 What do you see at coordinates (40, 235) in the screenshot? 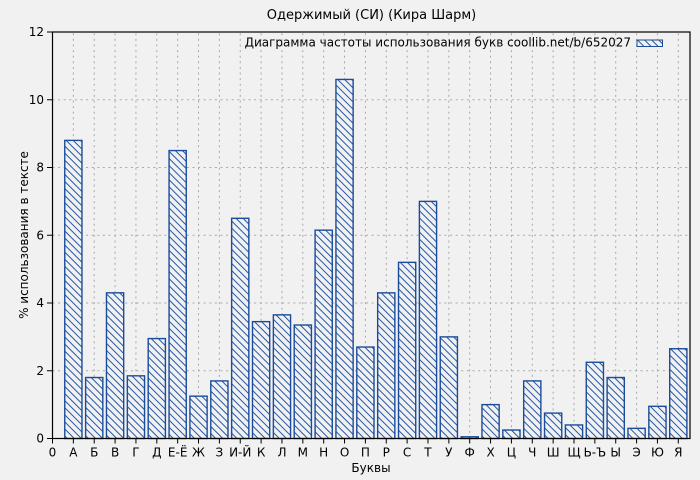
I see `y-tick-label: 6` at bounding box center [40, 235].